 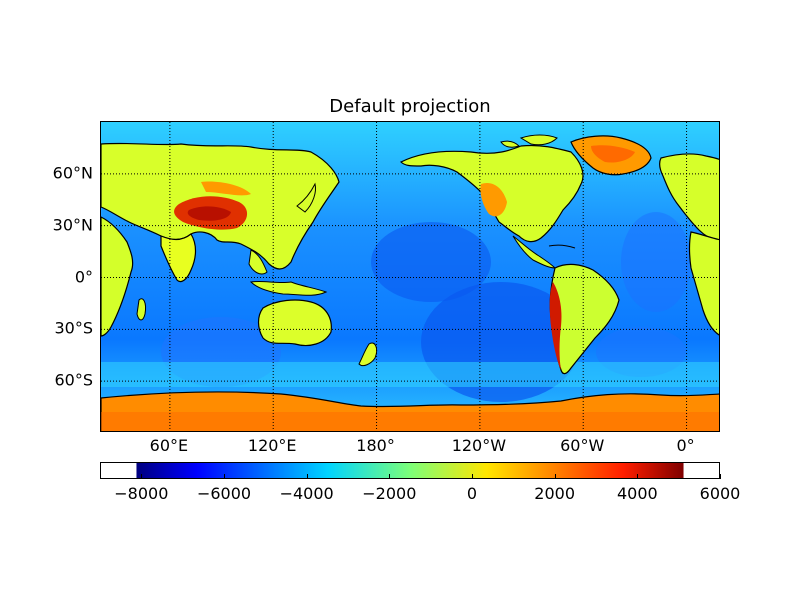 I want to click on longitude-label: 180°, so click(x=375, y=445).